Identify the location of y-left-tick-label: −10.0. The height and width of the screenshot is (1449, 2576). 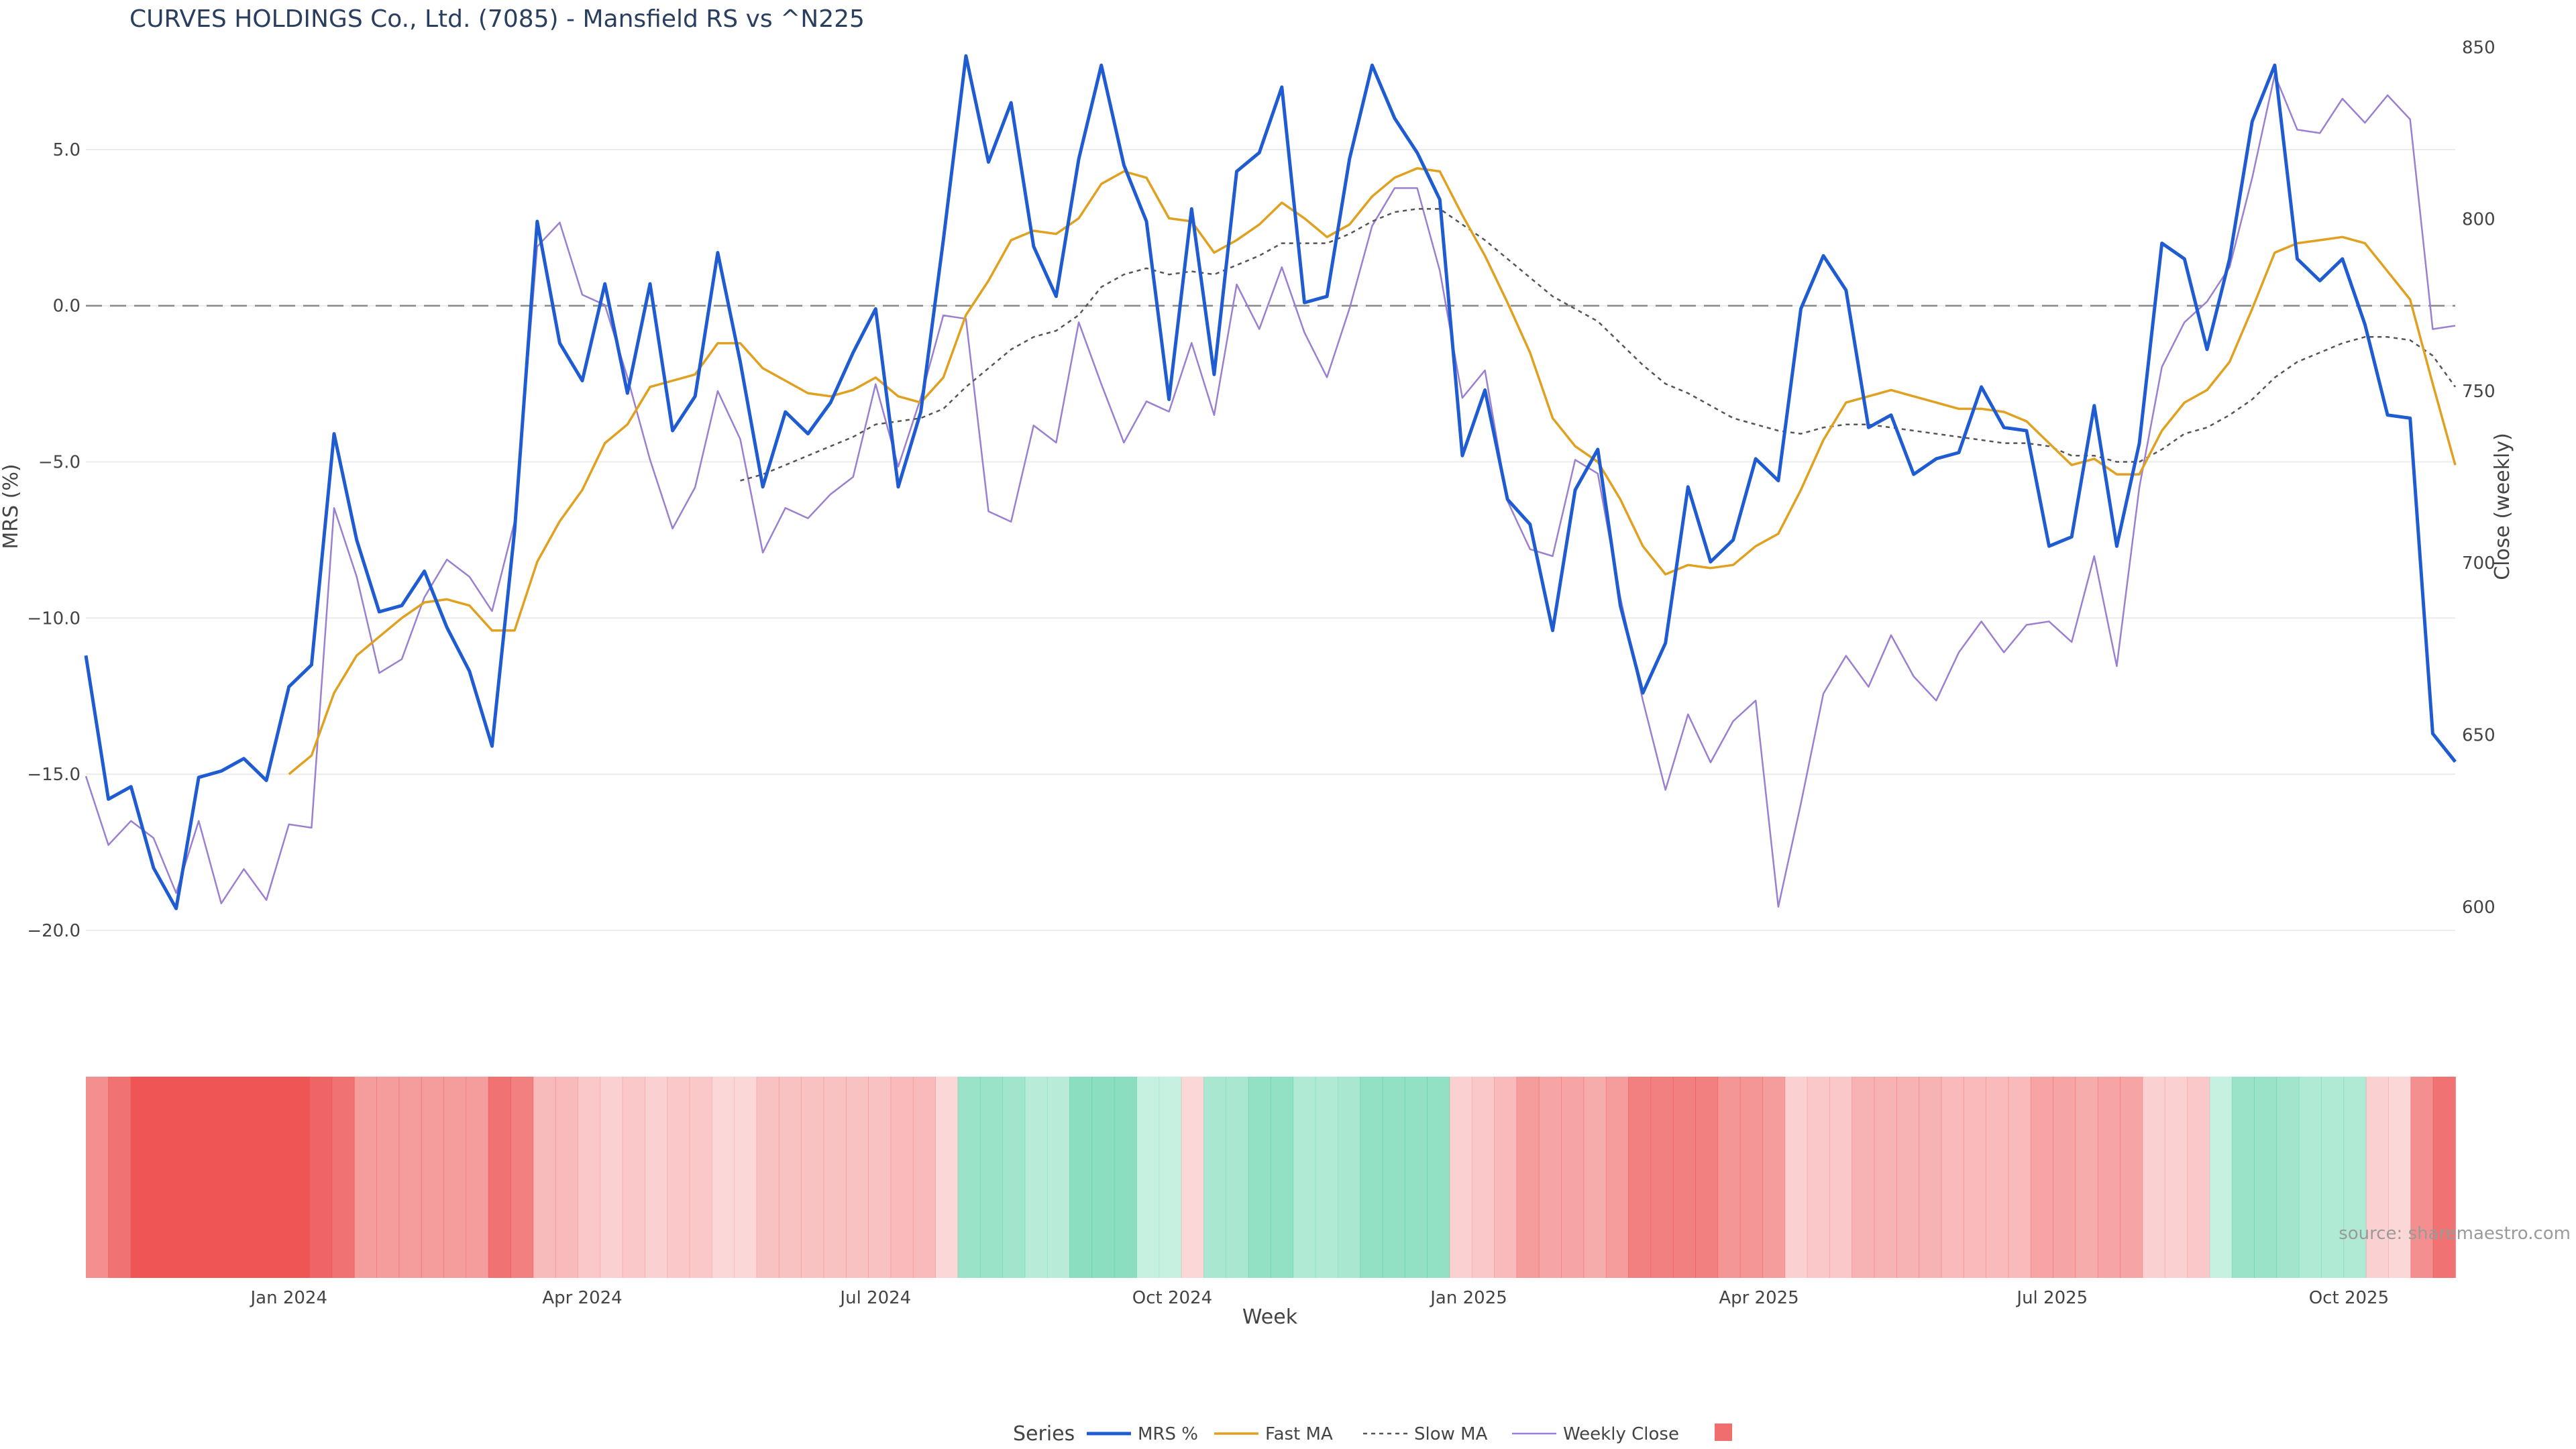
(53, 618).